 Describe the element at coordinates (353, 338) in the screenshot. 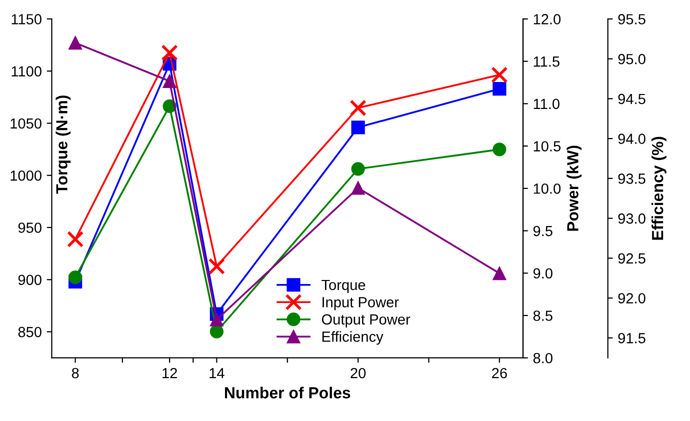

I see `legend-label: Efficiency` at that location.